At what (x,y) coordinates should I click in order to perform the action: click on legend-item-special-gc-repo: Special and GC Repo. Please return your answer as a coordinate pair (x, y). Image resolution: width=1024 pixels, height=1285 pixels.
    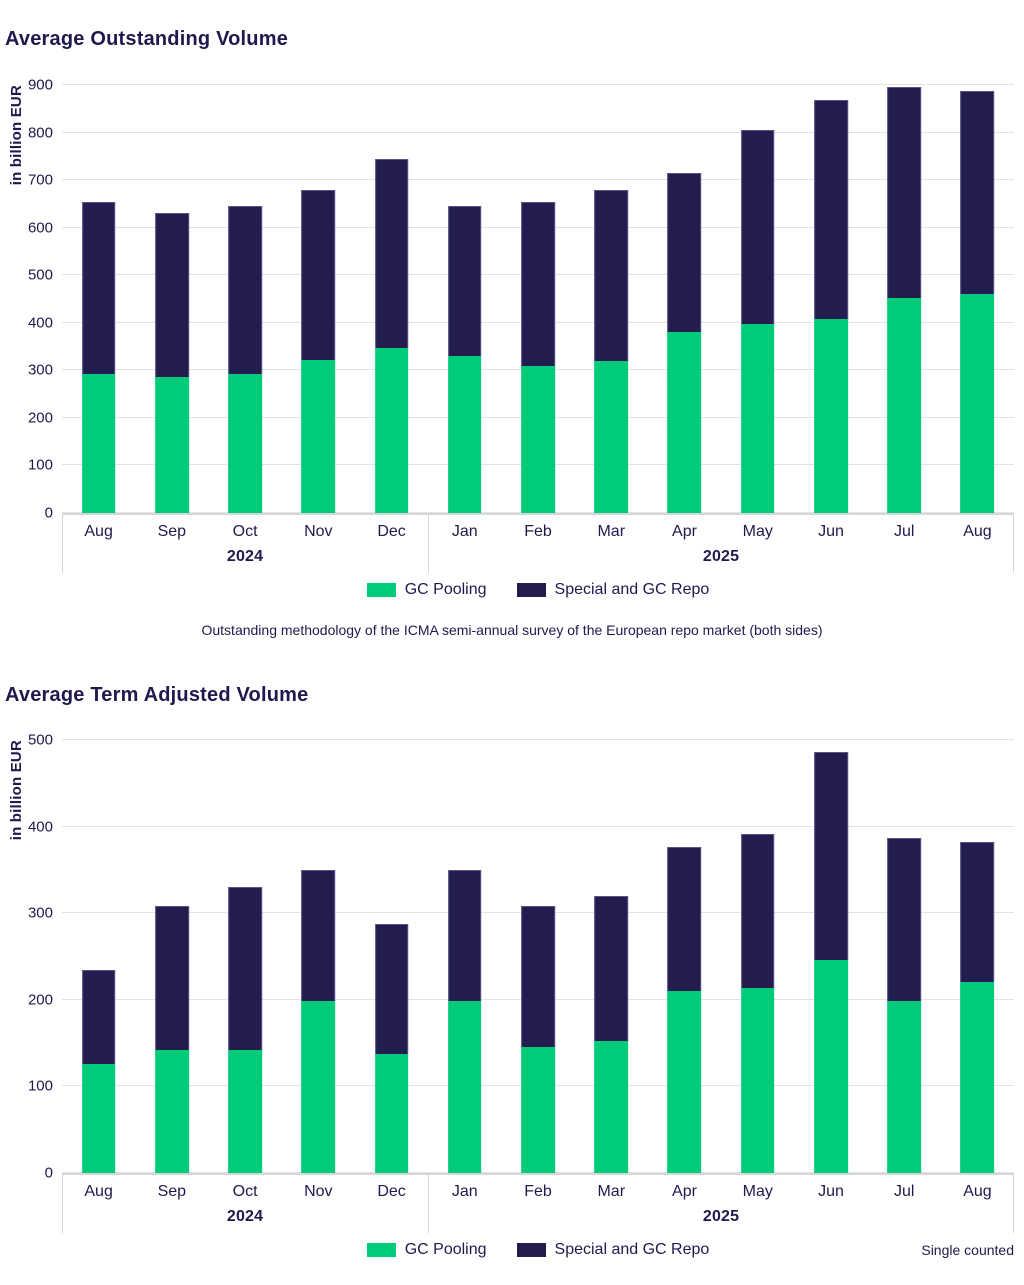
    Looking at the image, I should click on (612, 1250).